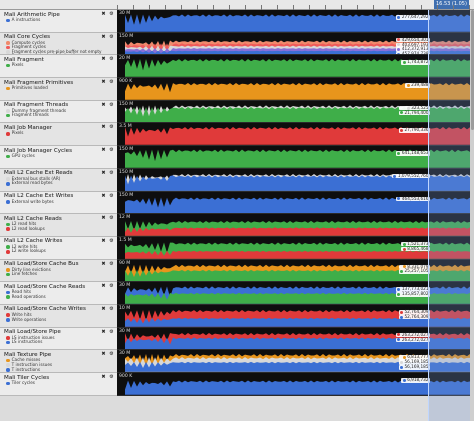 The image size is (474, 421). I want to click on series-legend-item: L2 read lookups, so click(25, 229).